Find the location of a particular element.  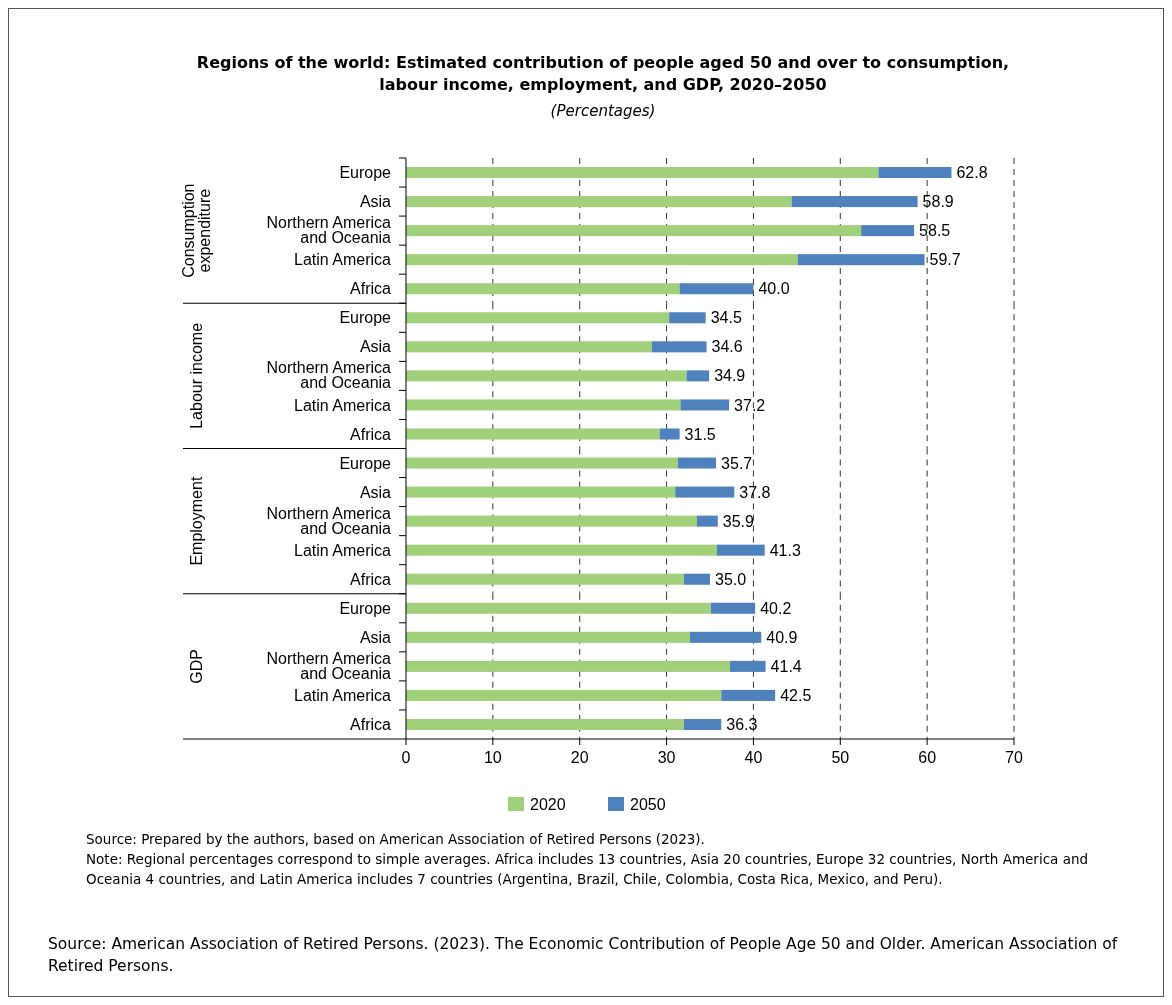

total-label: 31.5 is located at coordinates (700, 434).